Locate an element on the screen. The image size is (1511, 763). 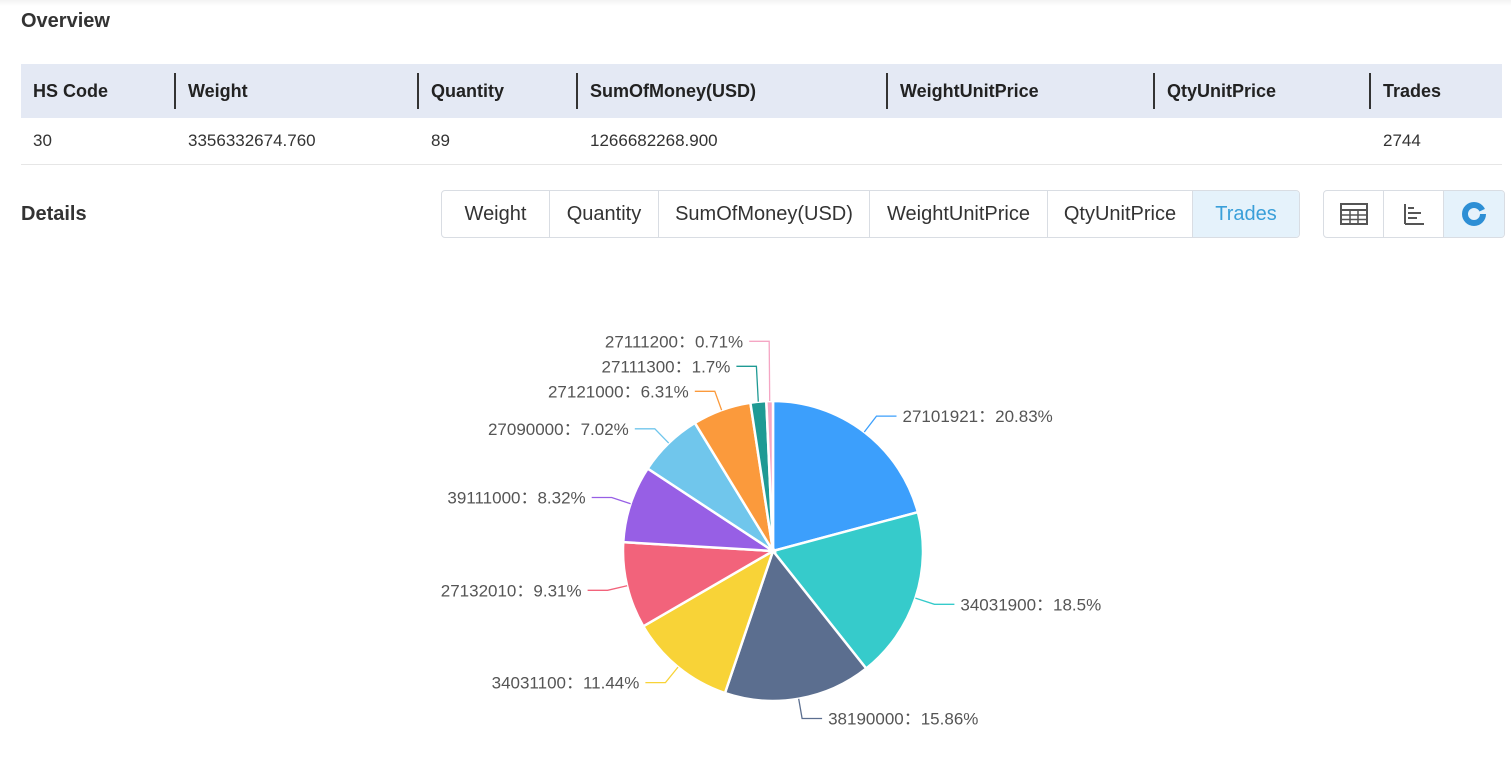
pie-label-27111200: 27111200：0.71% is located at coordinates (674, 341).